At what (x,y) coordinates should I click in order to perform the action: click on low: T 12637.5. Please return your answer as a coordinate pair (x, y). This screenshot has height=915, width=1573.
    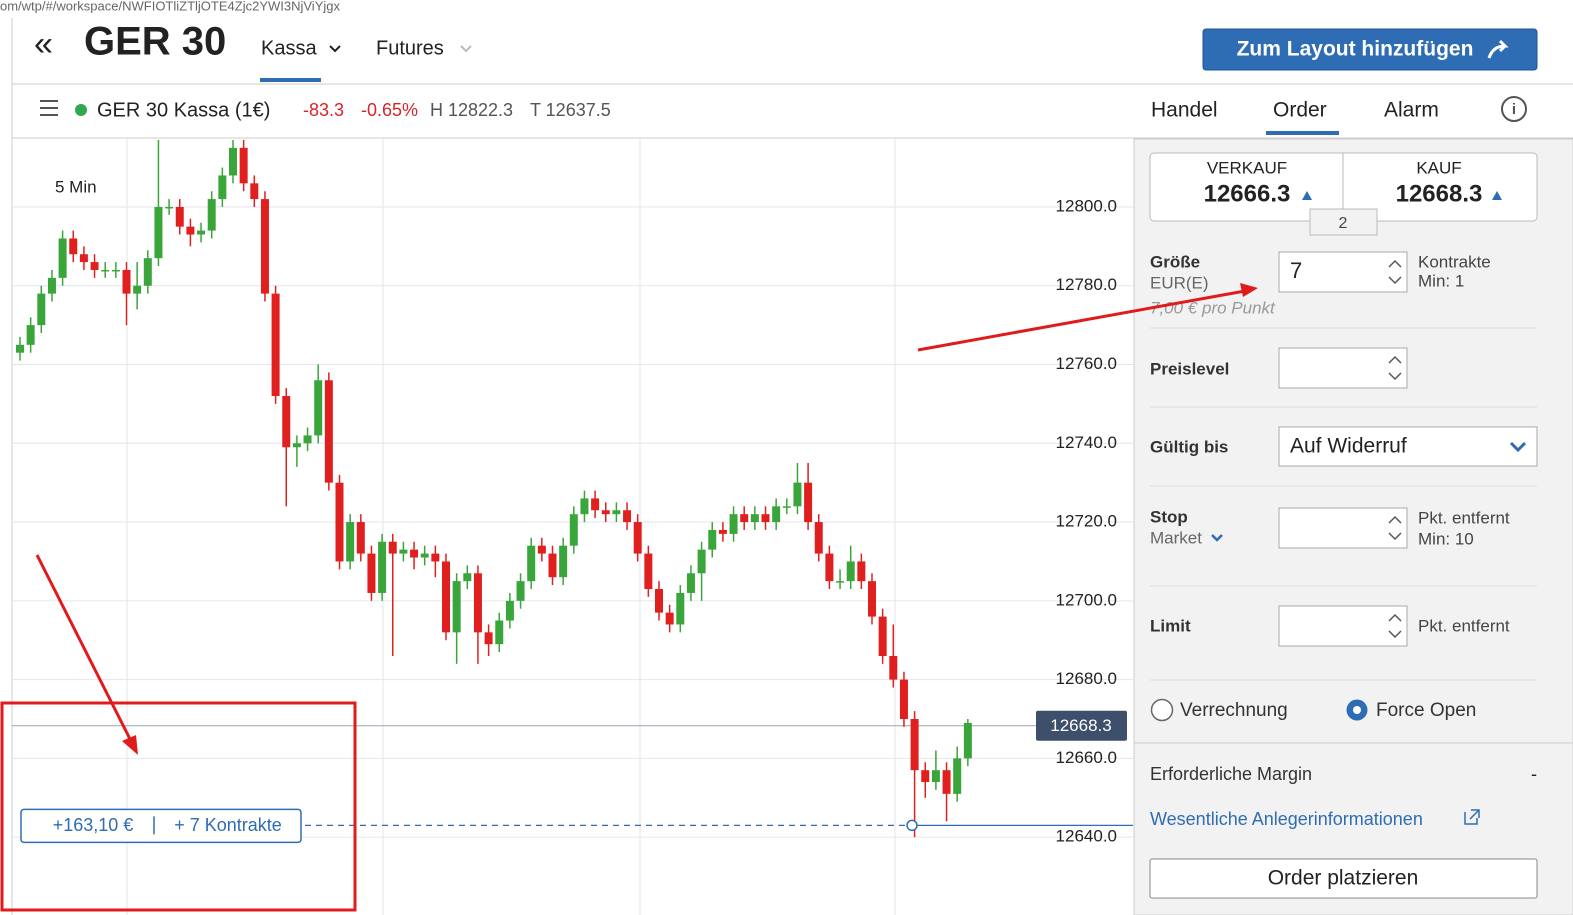
    Looking at the image, I should click on (570, 110).